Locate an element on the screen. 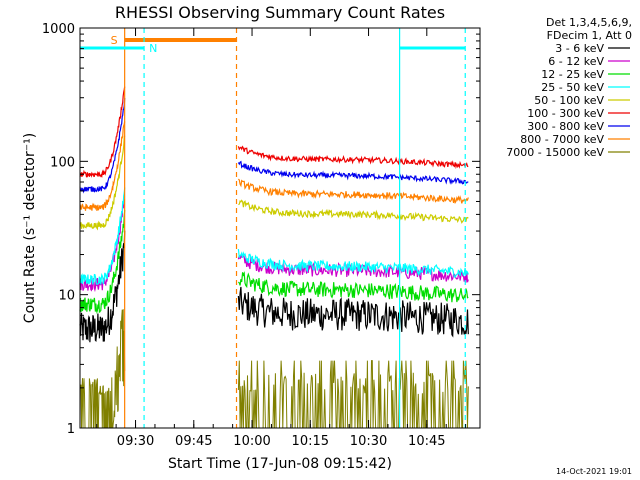 This screenshot has width=640, height=480. x-tick-label-1030: 10:30 is located at coordinates (368, 441).